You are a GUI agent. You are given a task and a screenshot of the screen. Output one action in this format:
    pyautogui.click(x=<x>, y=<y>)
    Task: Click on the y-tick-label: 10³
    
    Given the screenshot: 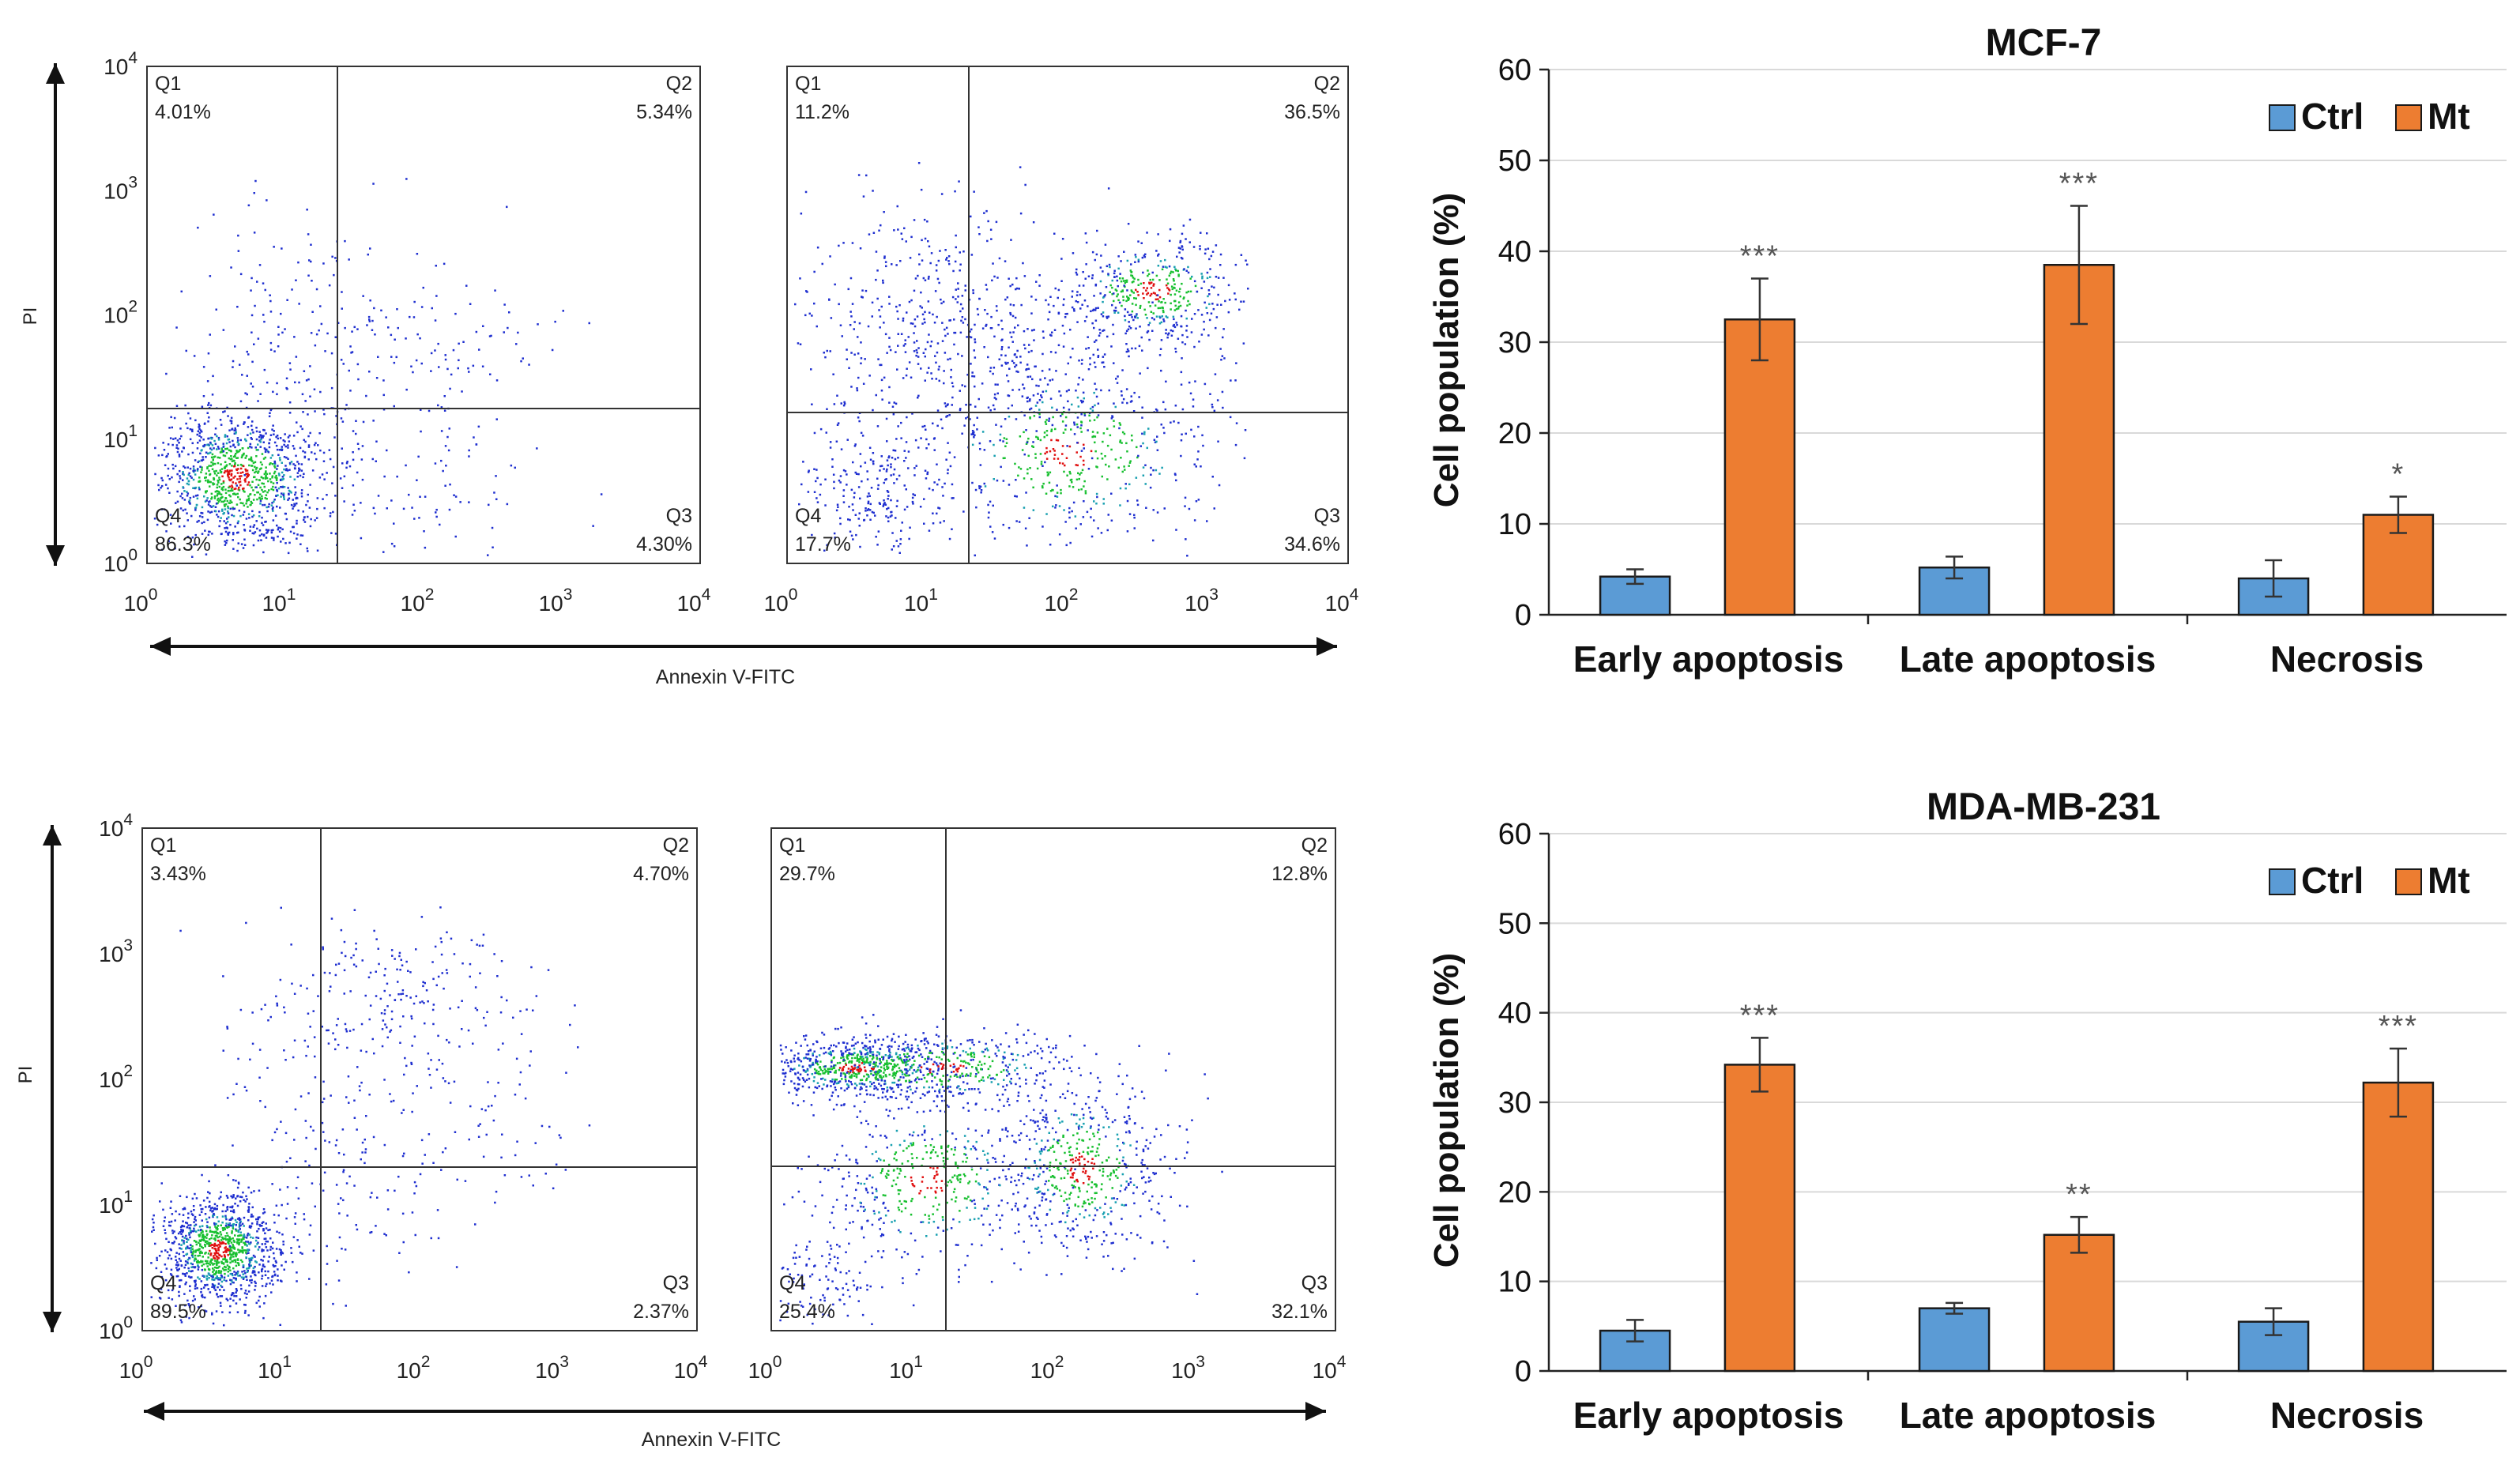 What is the action you would take?
    pyautogui.click(x=116, y=951)
    